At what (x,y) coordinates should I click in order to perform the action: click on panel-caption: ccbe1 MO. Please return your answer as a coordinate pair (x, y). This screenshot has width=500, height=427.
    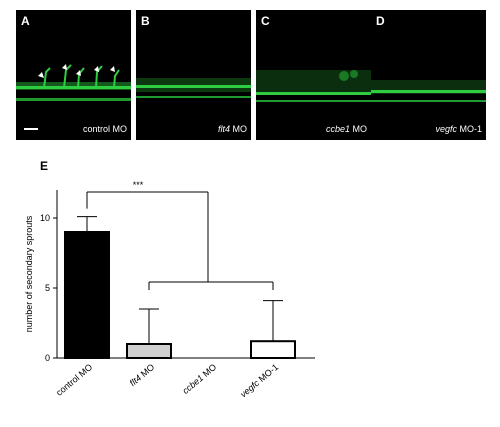
    Looking at the image, I should click on (346, 129).